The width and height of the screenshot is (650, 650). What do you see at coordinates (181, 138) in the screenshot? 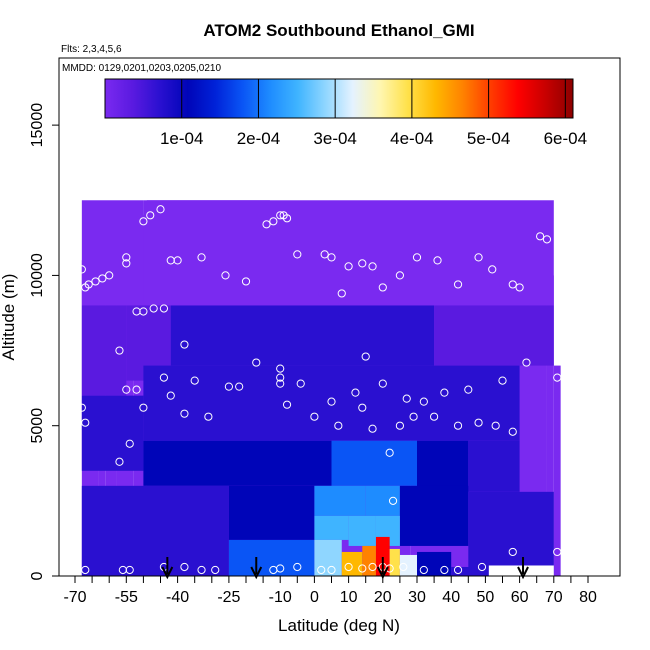
I see `colorbar-tick-label: 1e-04` at bounding box center [181, 138].